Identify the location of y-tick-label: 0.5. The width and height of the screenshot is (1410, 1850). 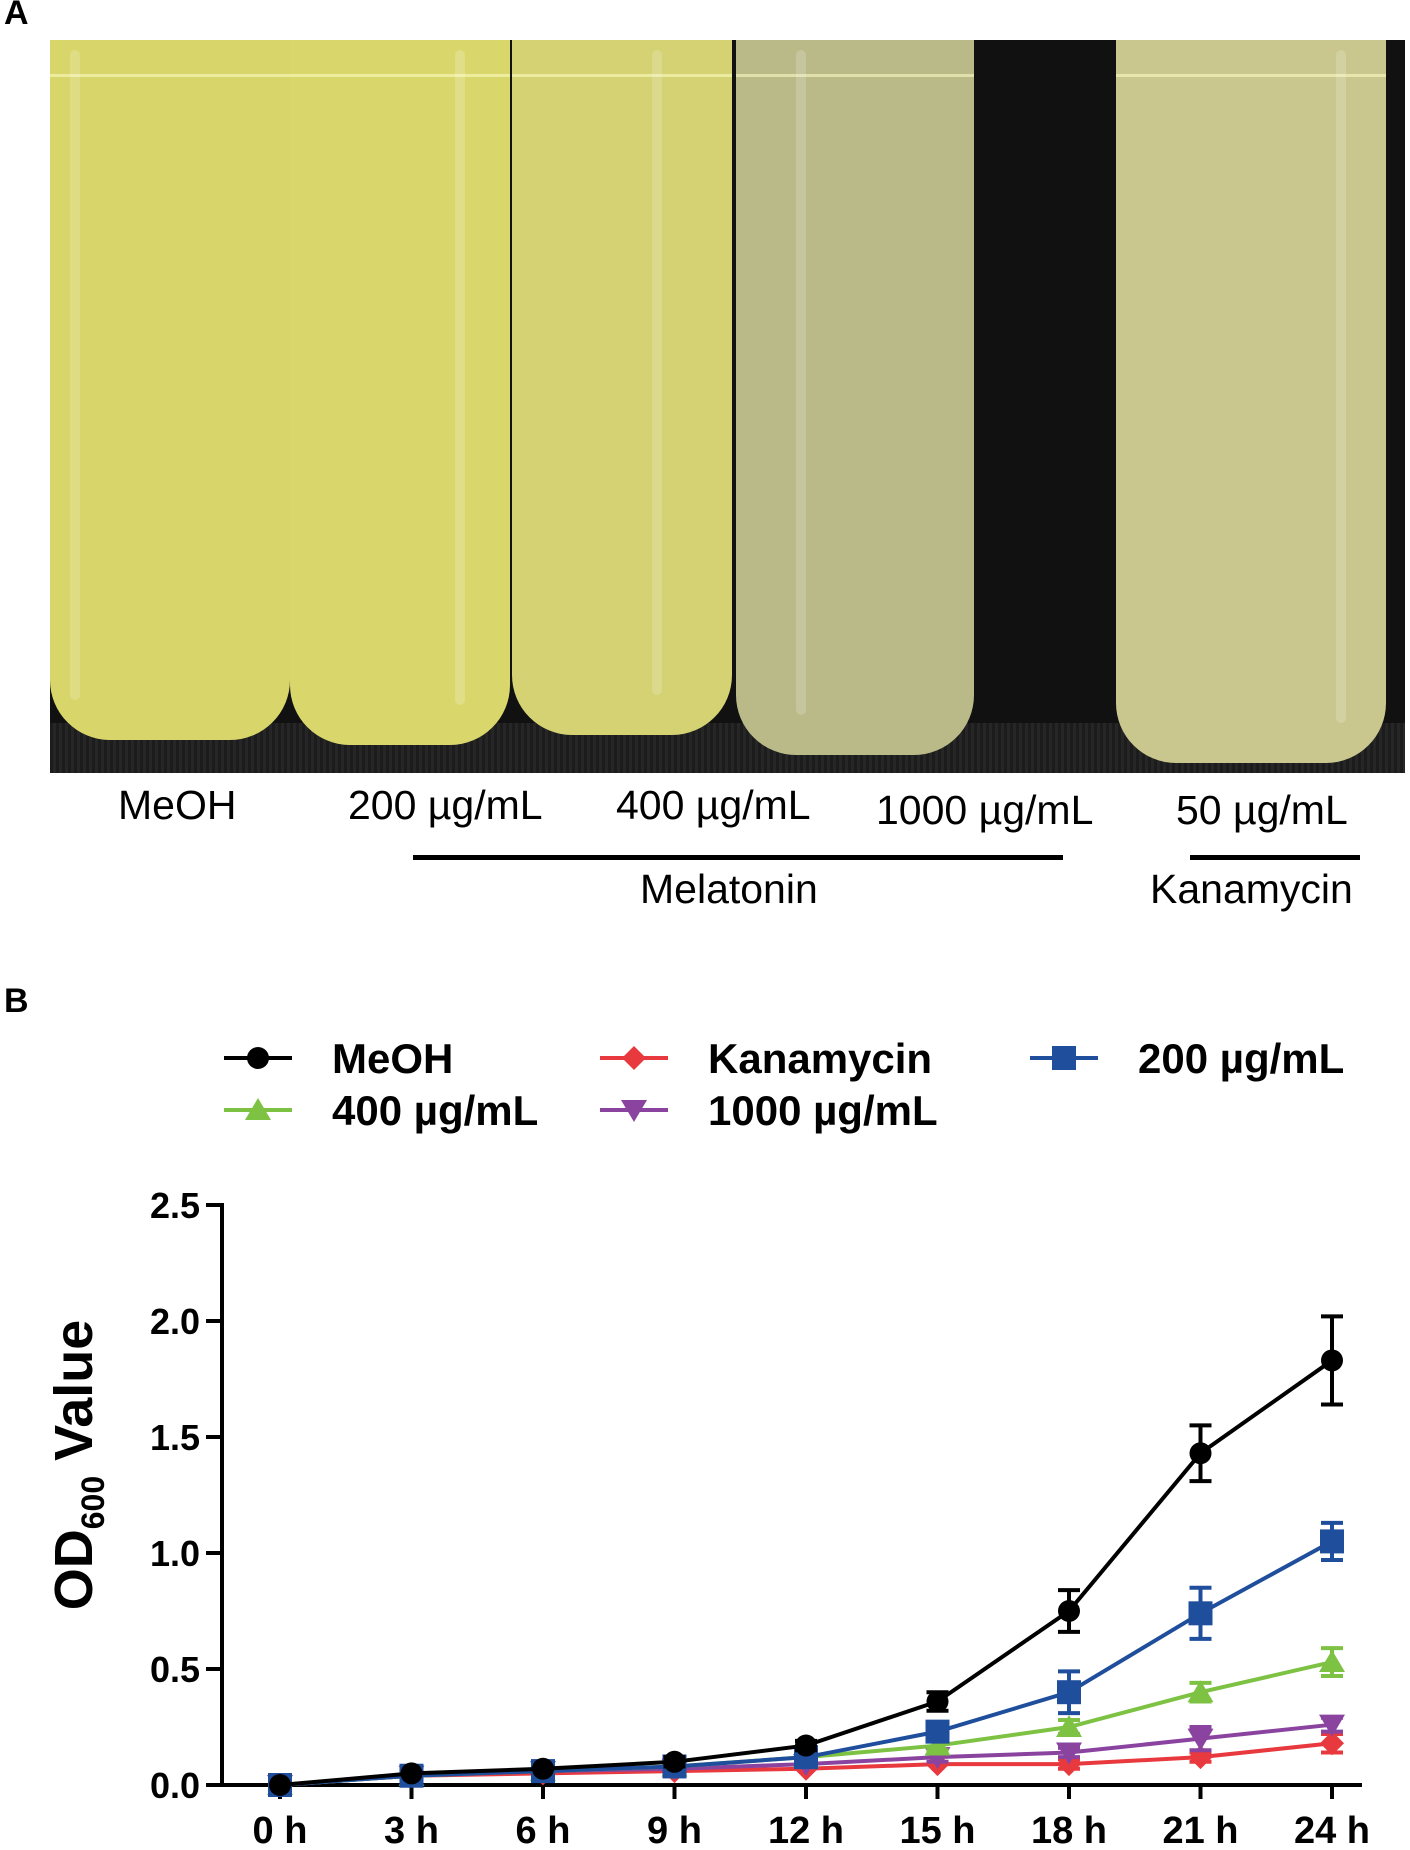
(175, 1669).